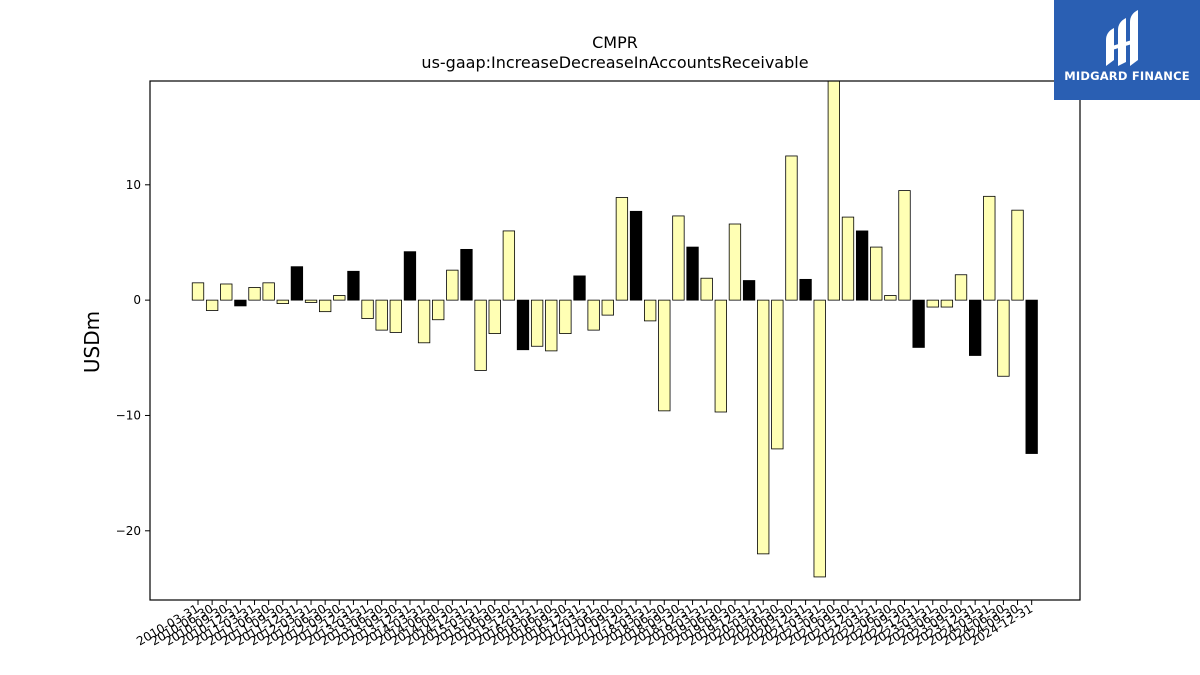  Describe the element at coordinates (137, 300) in the screenshot. I see `y-tick-label: 0` at that location.